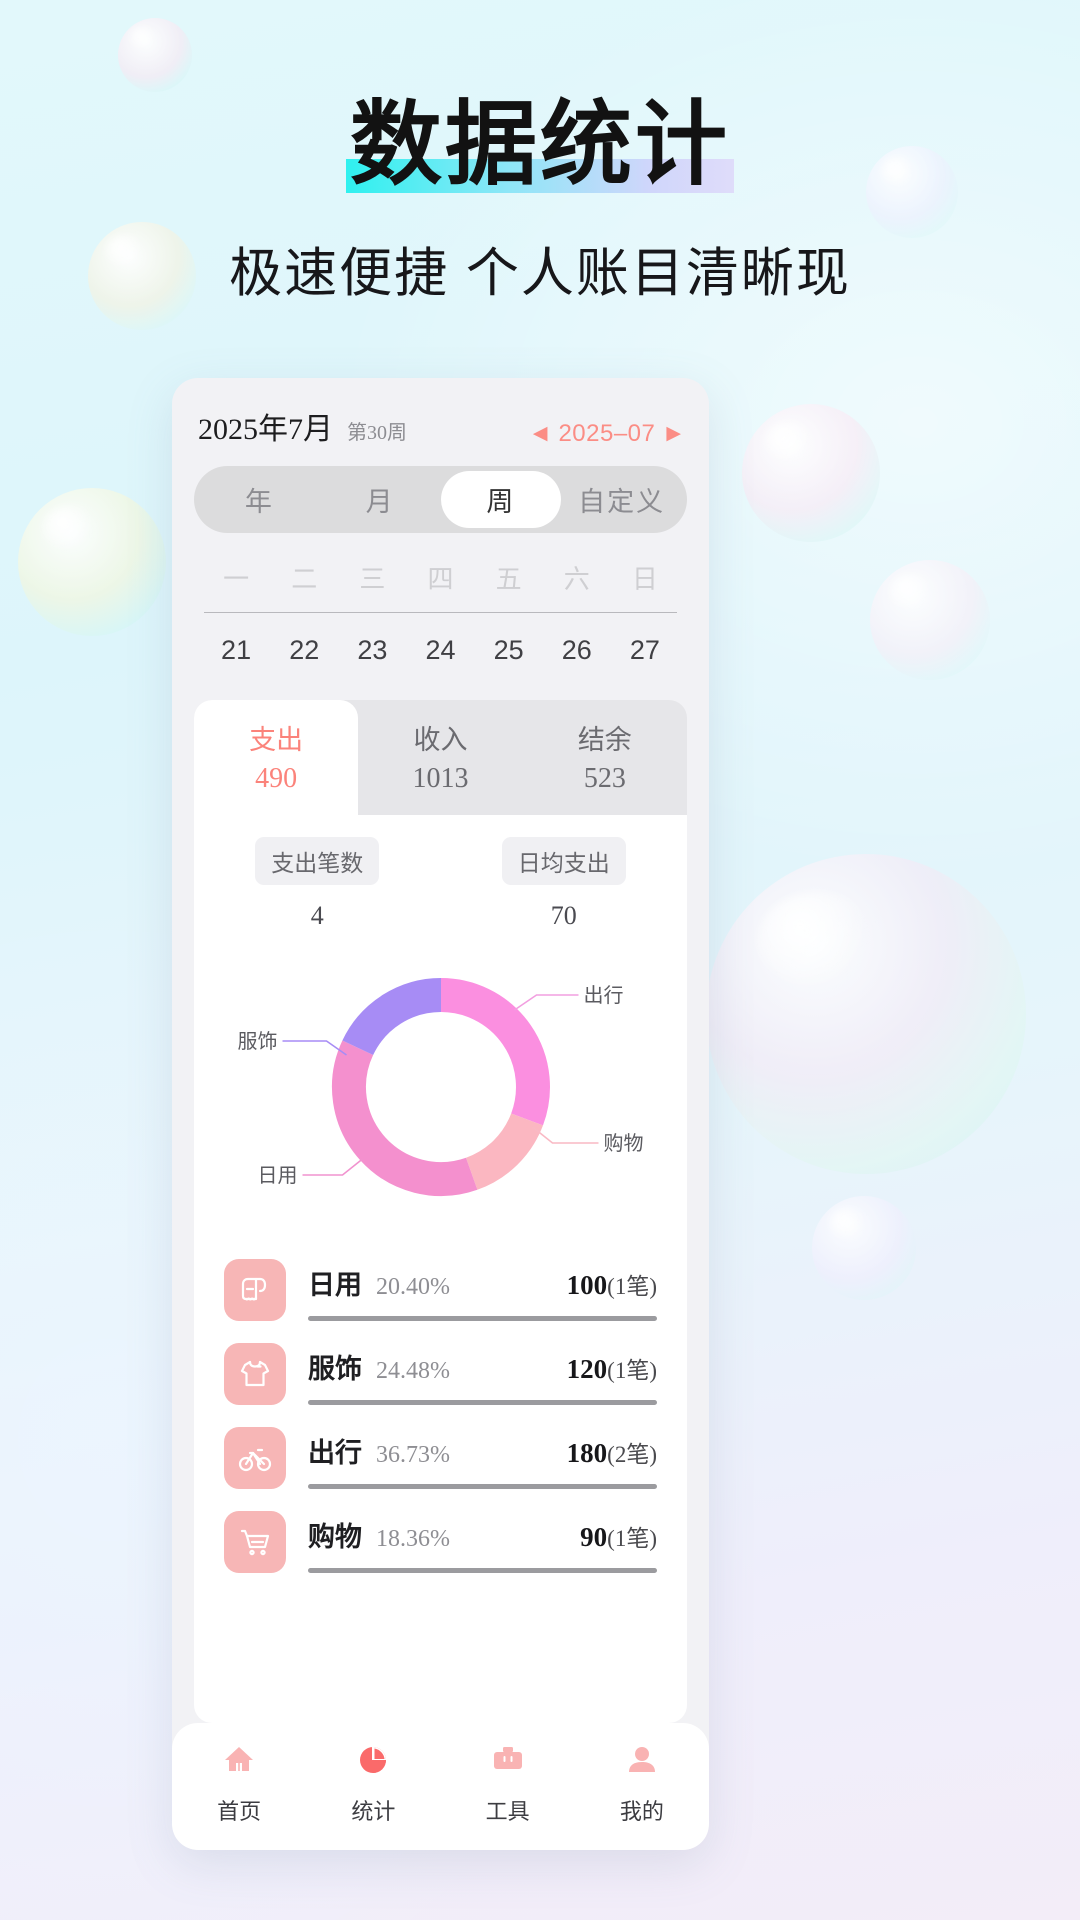 The image size is (1080, 1920). Describe the element at coordinates (304, 579) in the screenshot. I see `weekday-label: 二` at that location.